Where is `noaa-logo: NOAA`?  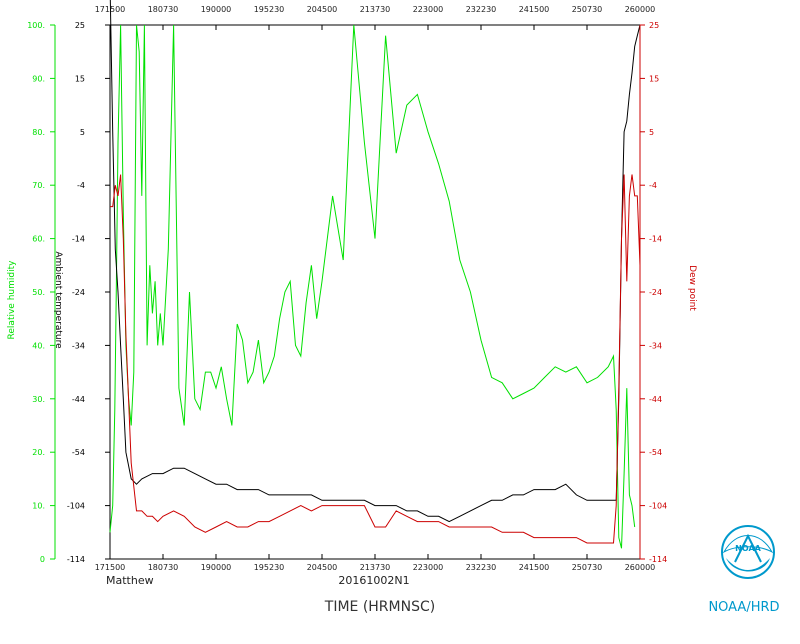 noaa-logo: NOAA is located at coordinates (748, 552).